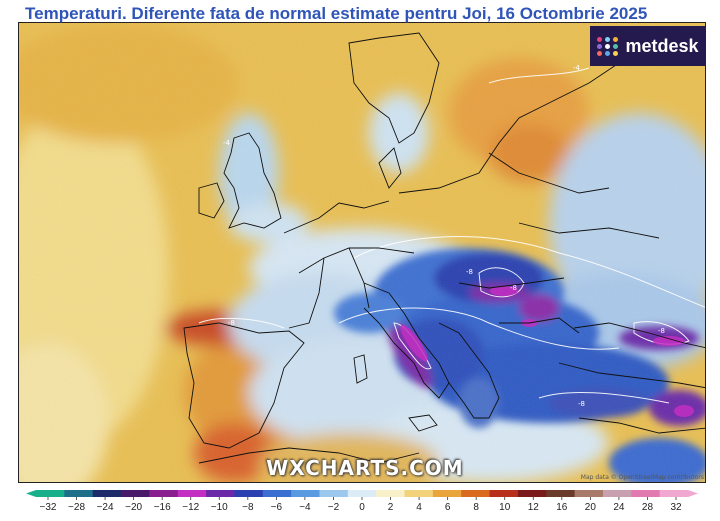  I want to click on scale-tick-label: −10, so click(219, 507).